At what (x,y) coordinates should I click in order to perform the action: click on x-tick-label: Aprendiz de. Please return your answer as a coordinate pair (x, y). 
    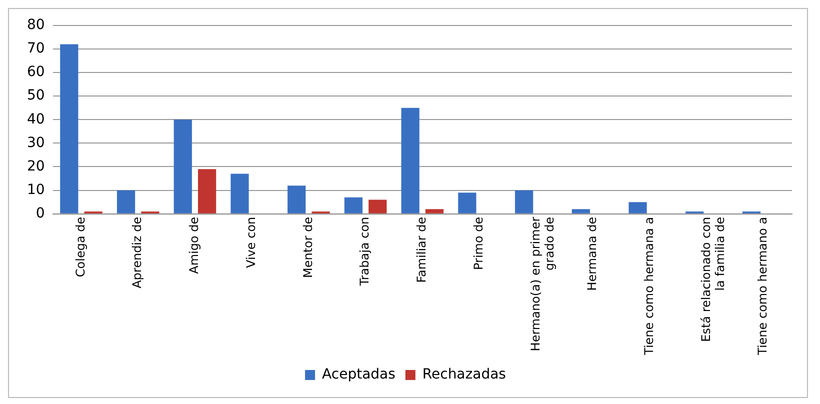
    Looking at the image, I should click on (137, 252).